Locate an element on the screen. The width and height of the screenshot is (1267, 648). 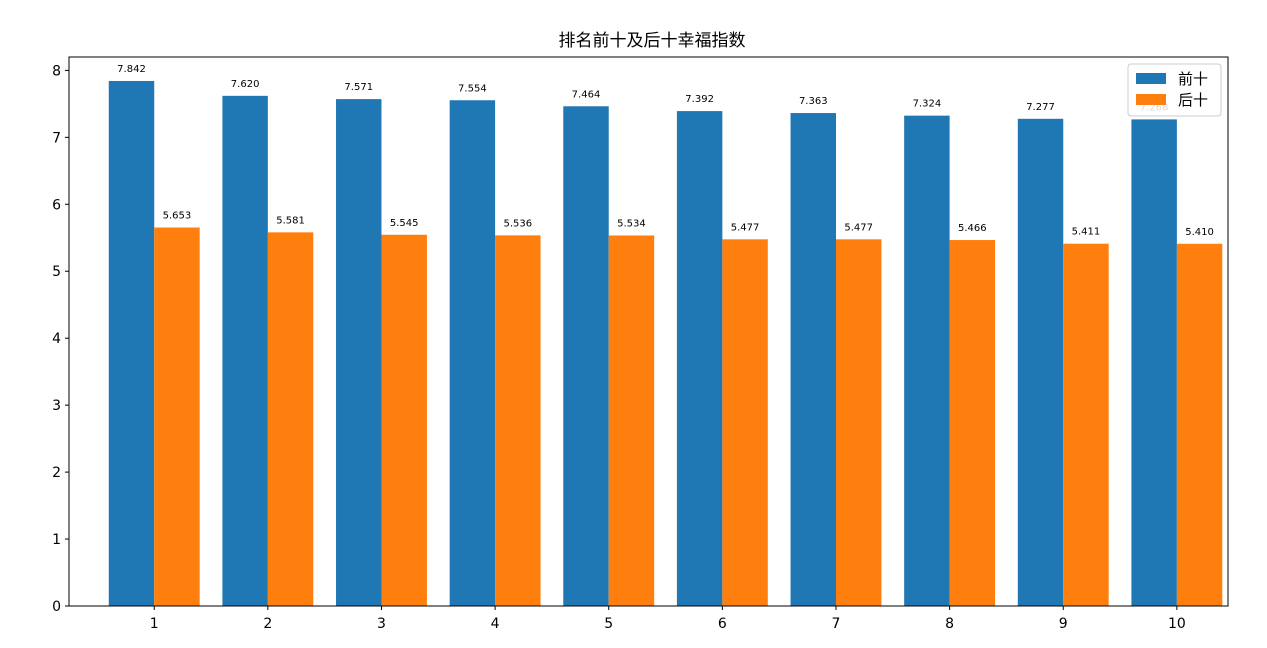
data-label: 7.464 is located at coordinates (586, 94).